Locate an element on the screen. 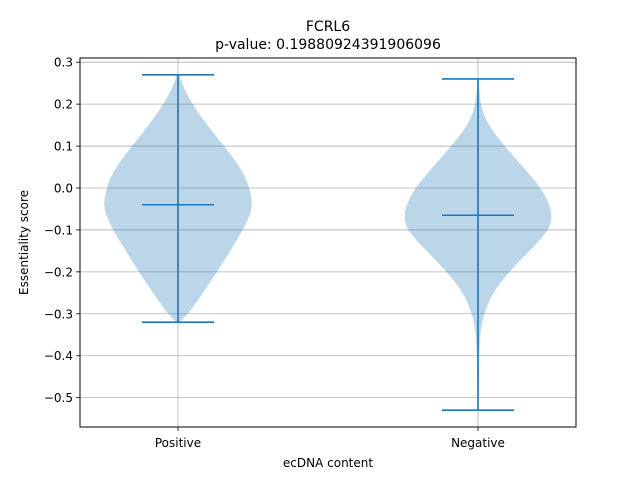 This screenshot has width=640, height=484. x-tick-label-positive: Positive is located at coordinates (178, 443).